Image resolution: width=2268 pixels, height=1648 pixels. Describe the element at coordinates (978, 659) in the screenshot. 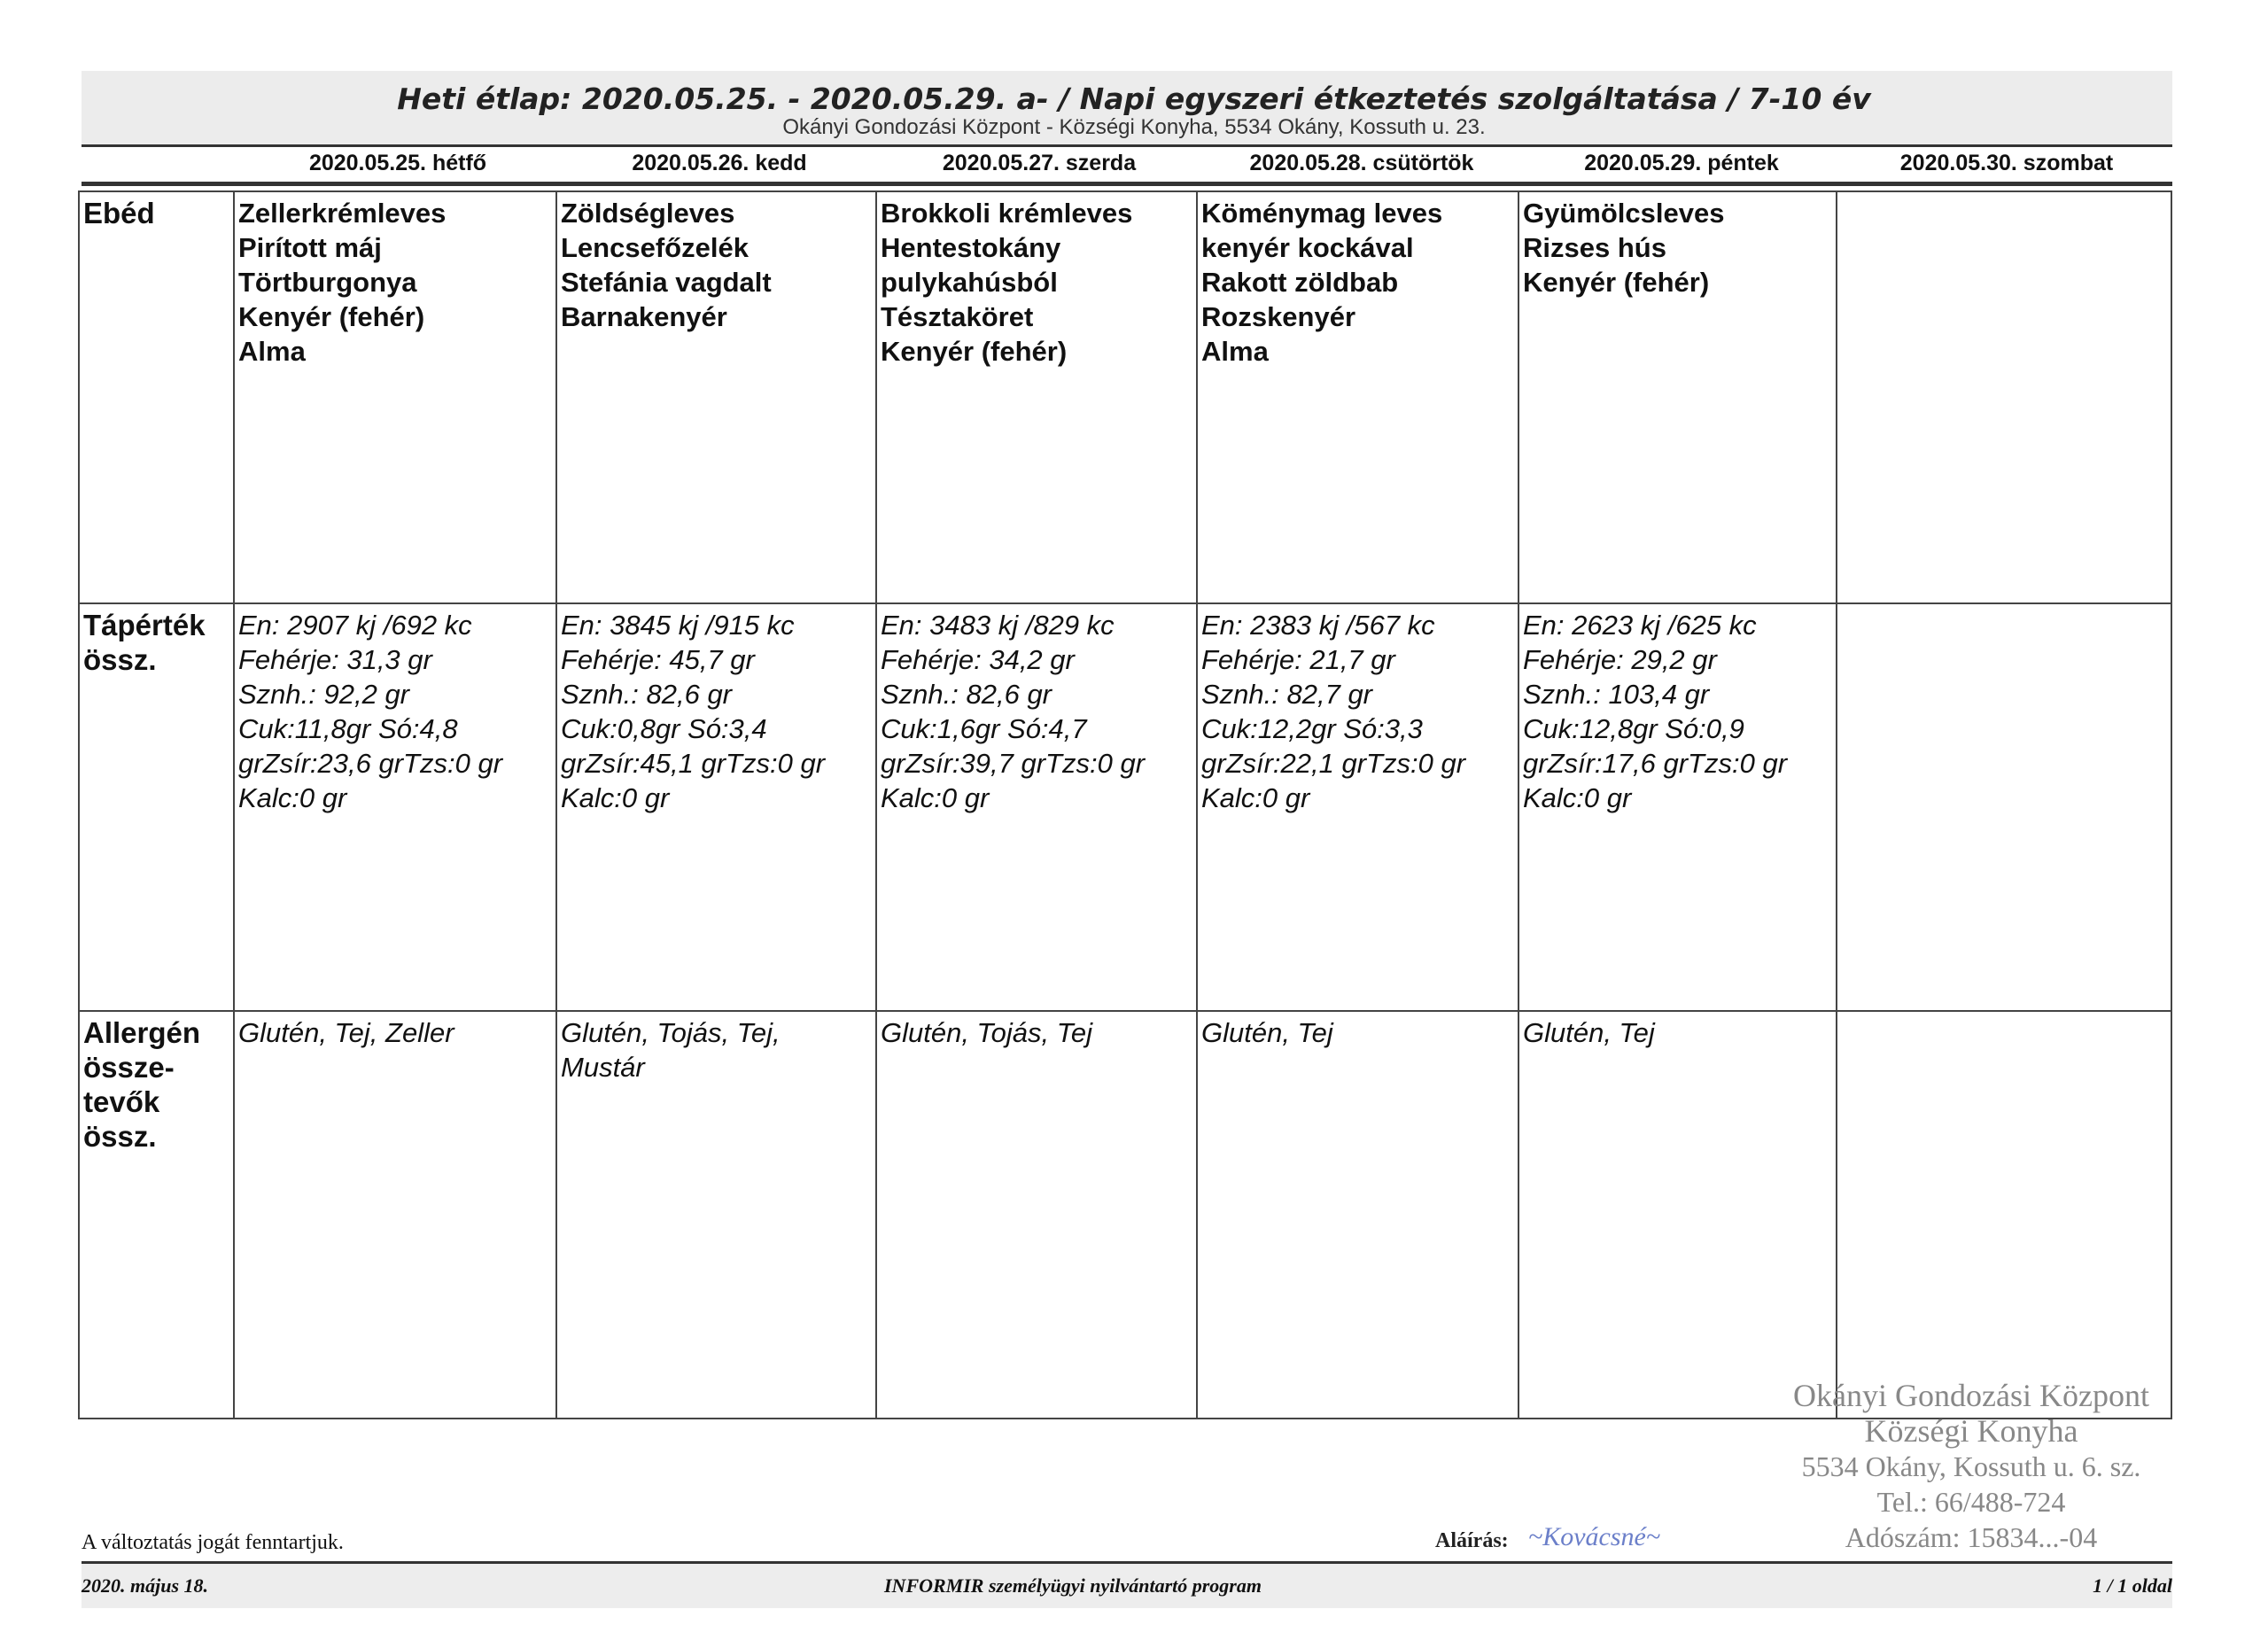

I see `cell-line: Fehérje: 34,2 gr` at that location.